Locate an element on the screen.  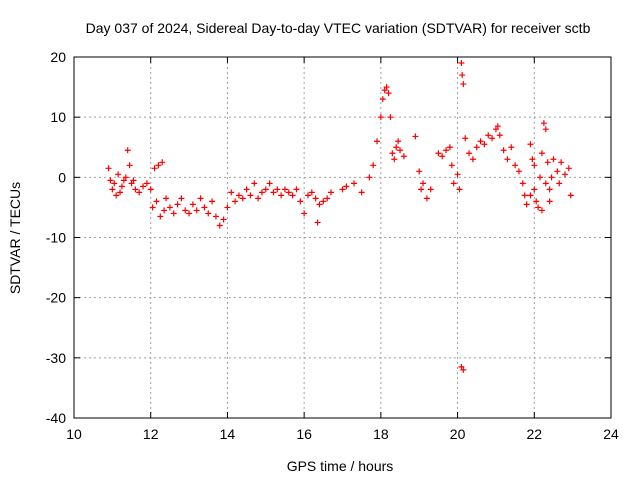
x-tick-label: 12 is located at coordinates (151, 434).